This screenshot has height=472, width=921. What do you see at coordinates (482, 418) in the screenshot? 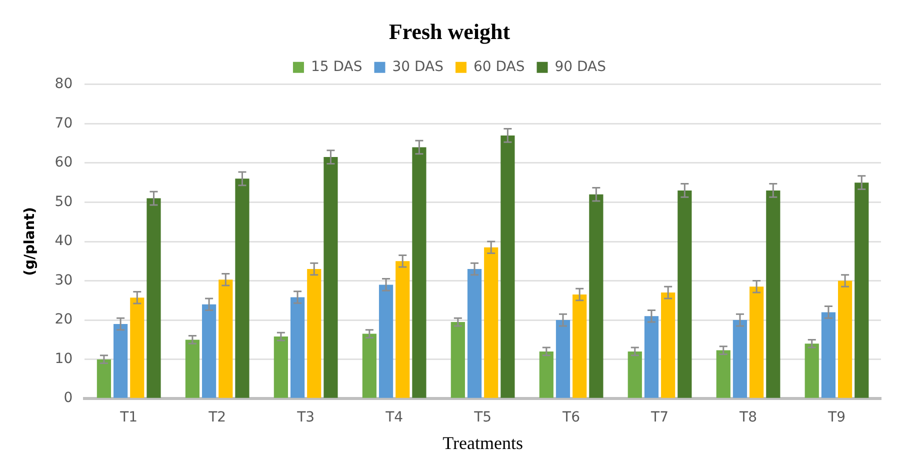
I see `x-tick-label: T5` at bounding box center [482, 418].